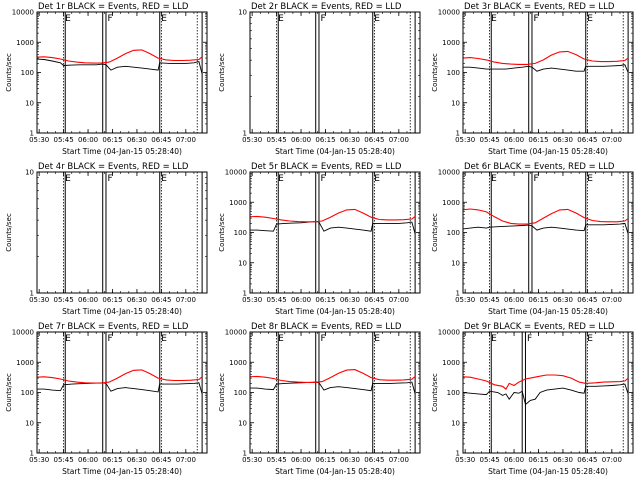 This screenshot has height=480, width=640. What do you see at coordinates (113, 167) in the screenshot?
I see `chart-title: Det 4r BLACK = Events, RED = LLD` at bounding box center [113, 167].